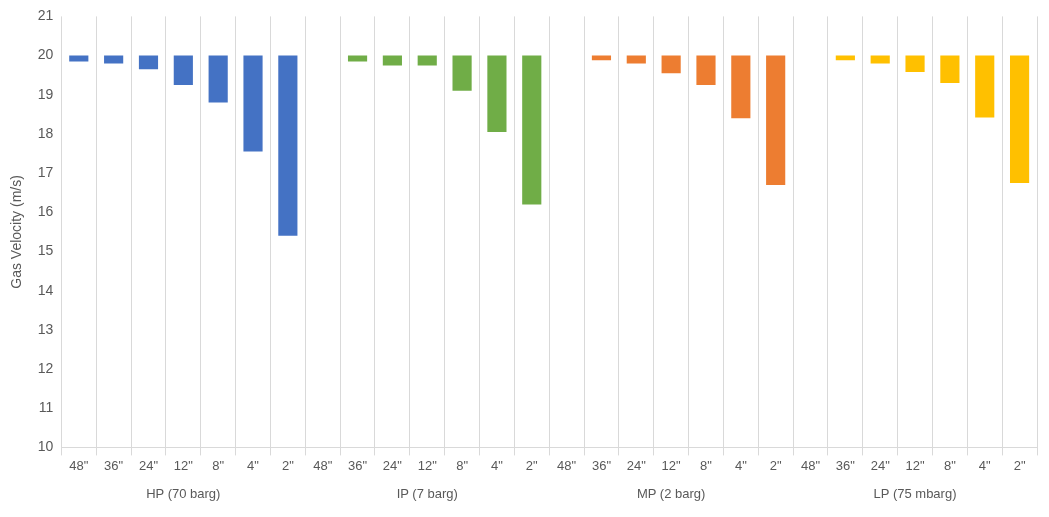  I want to click on text: IP (7 barg), so click(427, 493).